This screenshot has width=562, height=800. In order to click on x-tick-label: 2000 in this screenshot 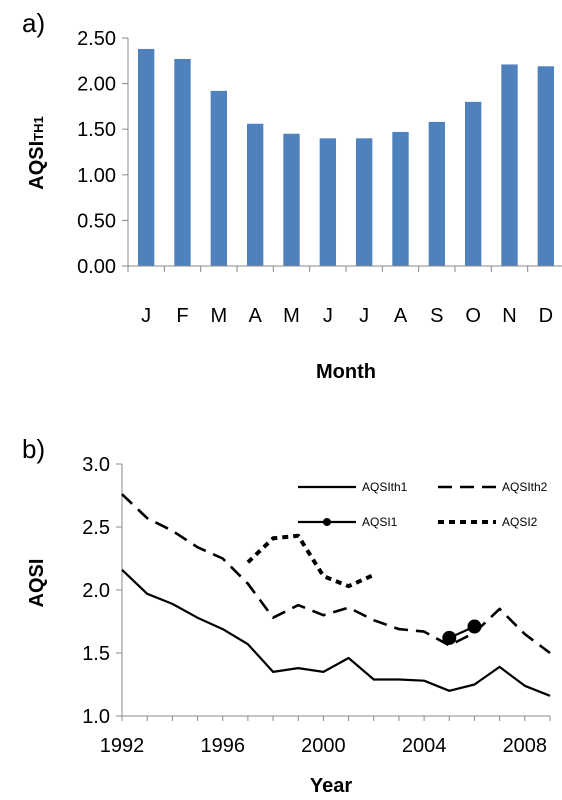, I will do `click(323, 746)`.